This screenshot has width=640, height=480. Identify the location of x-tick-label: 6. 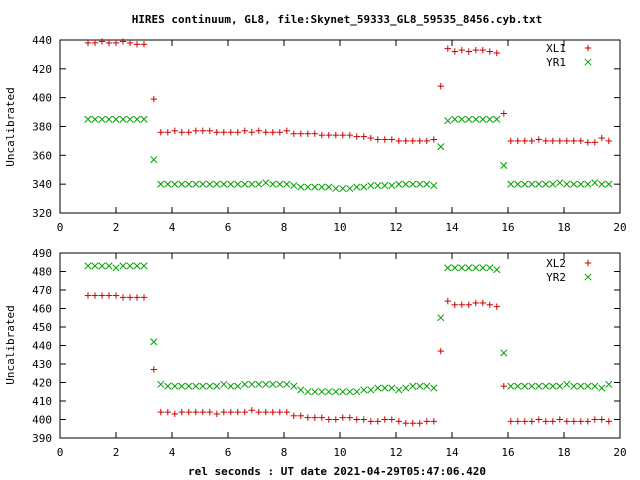
(228, 452).